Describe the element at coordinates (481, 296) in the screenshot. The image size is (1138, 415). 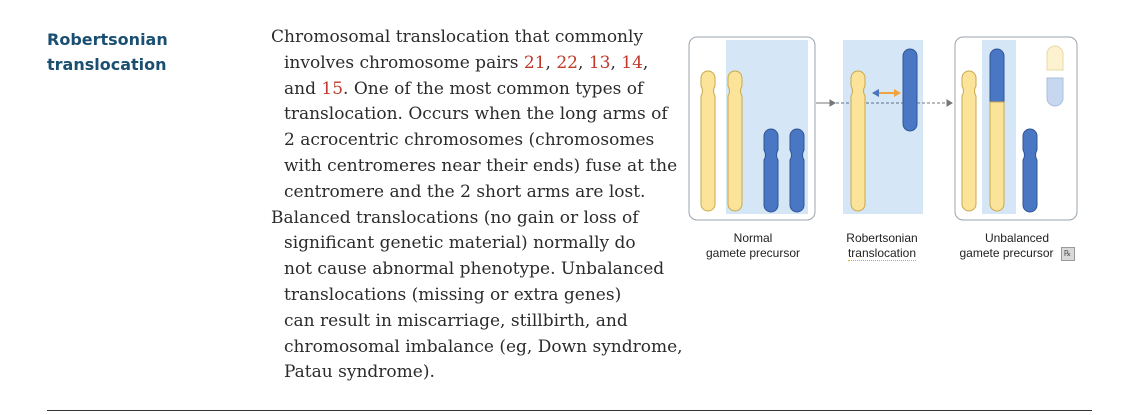
I see `description-line: translocations (missing or extra genes)` at that location.